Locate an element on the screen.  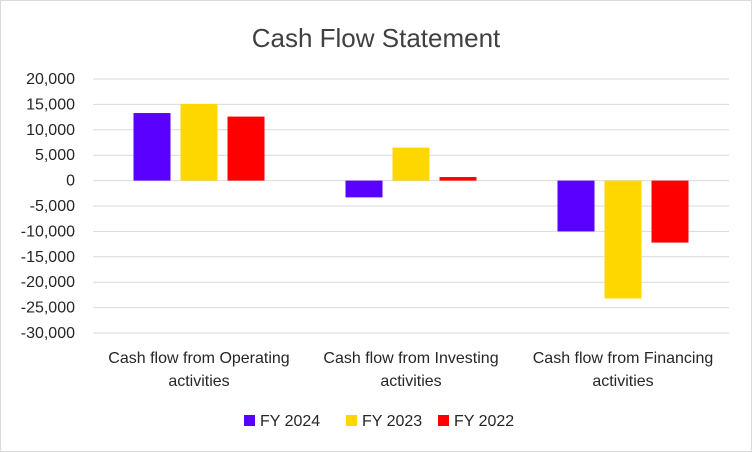
legend: FY 2024 FY 2023 FY 2022 is located at coordinates (379, 421).